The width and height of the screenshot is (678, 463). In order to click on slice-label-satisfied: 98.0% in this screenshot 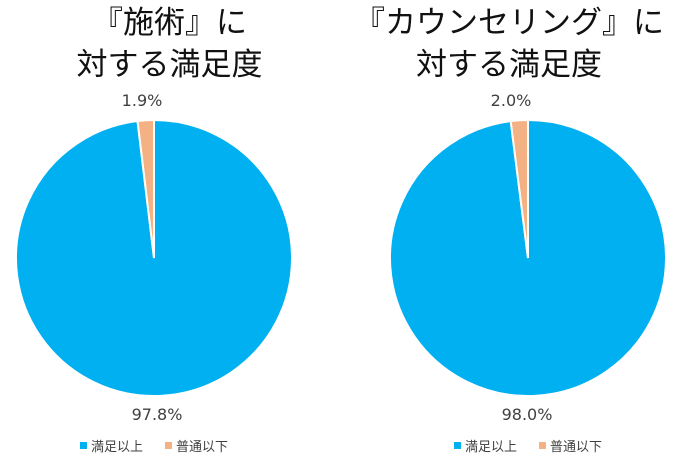, I will do `click(527, 414)`.